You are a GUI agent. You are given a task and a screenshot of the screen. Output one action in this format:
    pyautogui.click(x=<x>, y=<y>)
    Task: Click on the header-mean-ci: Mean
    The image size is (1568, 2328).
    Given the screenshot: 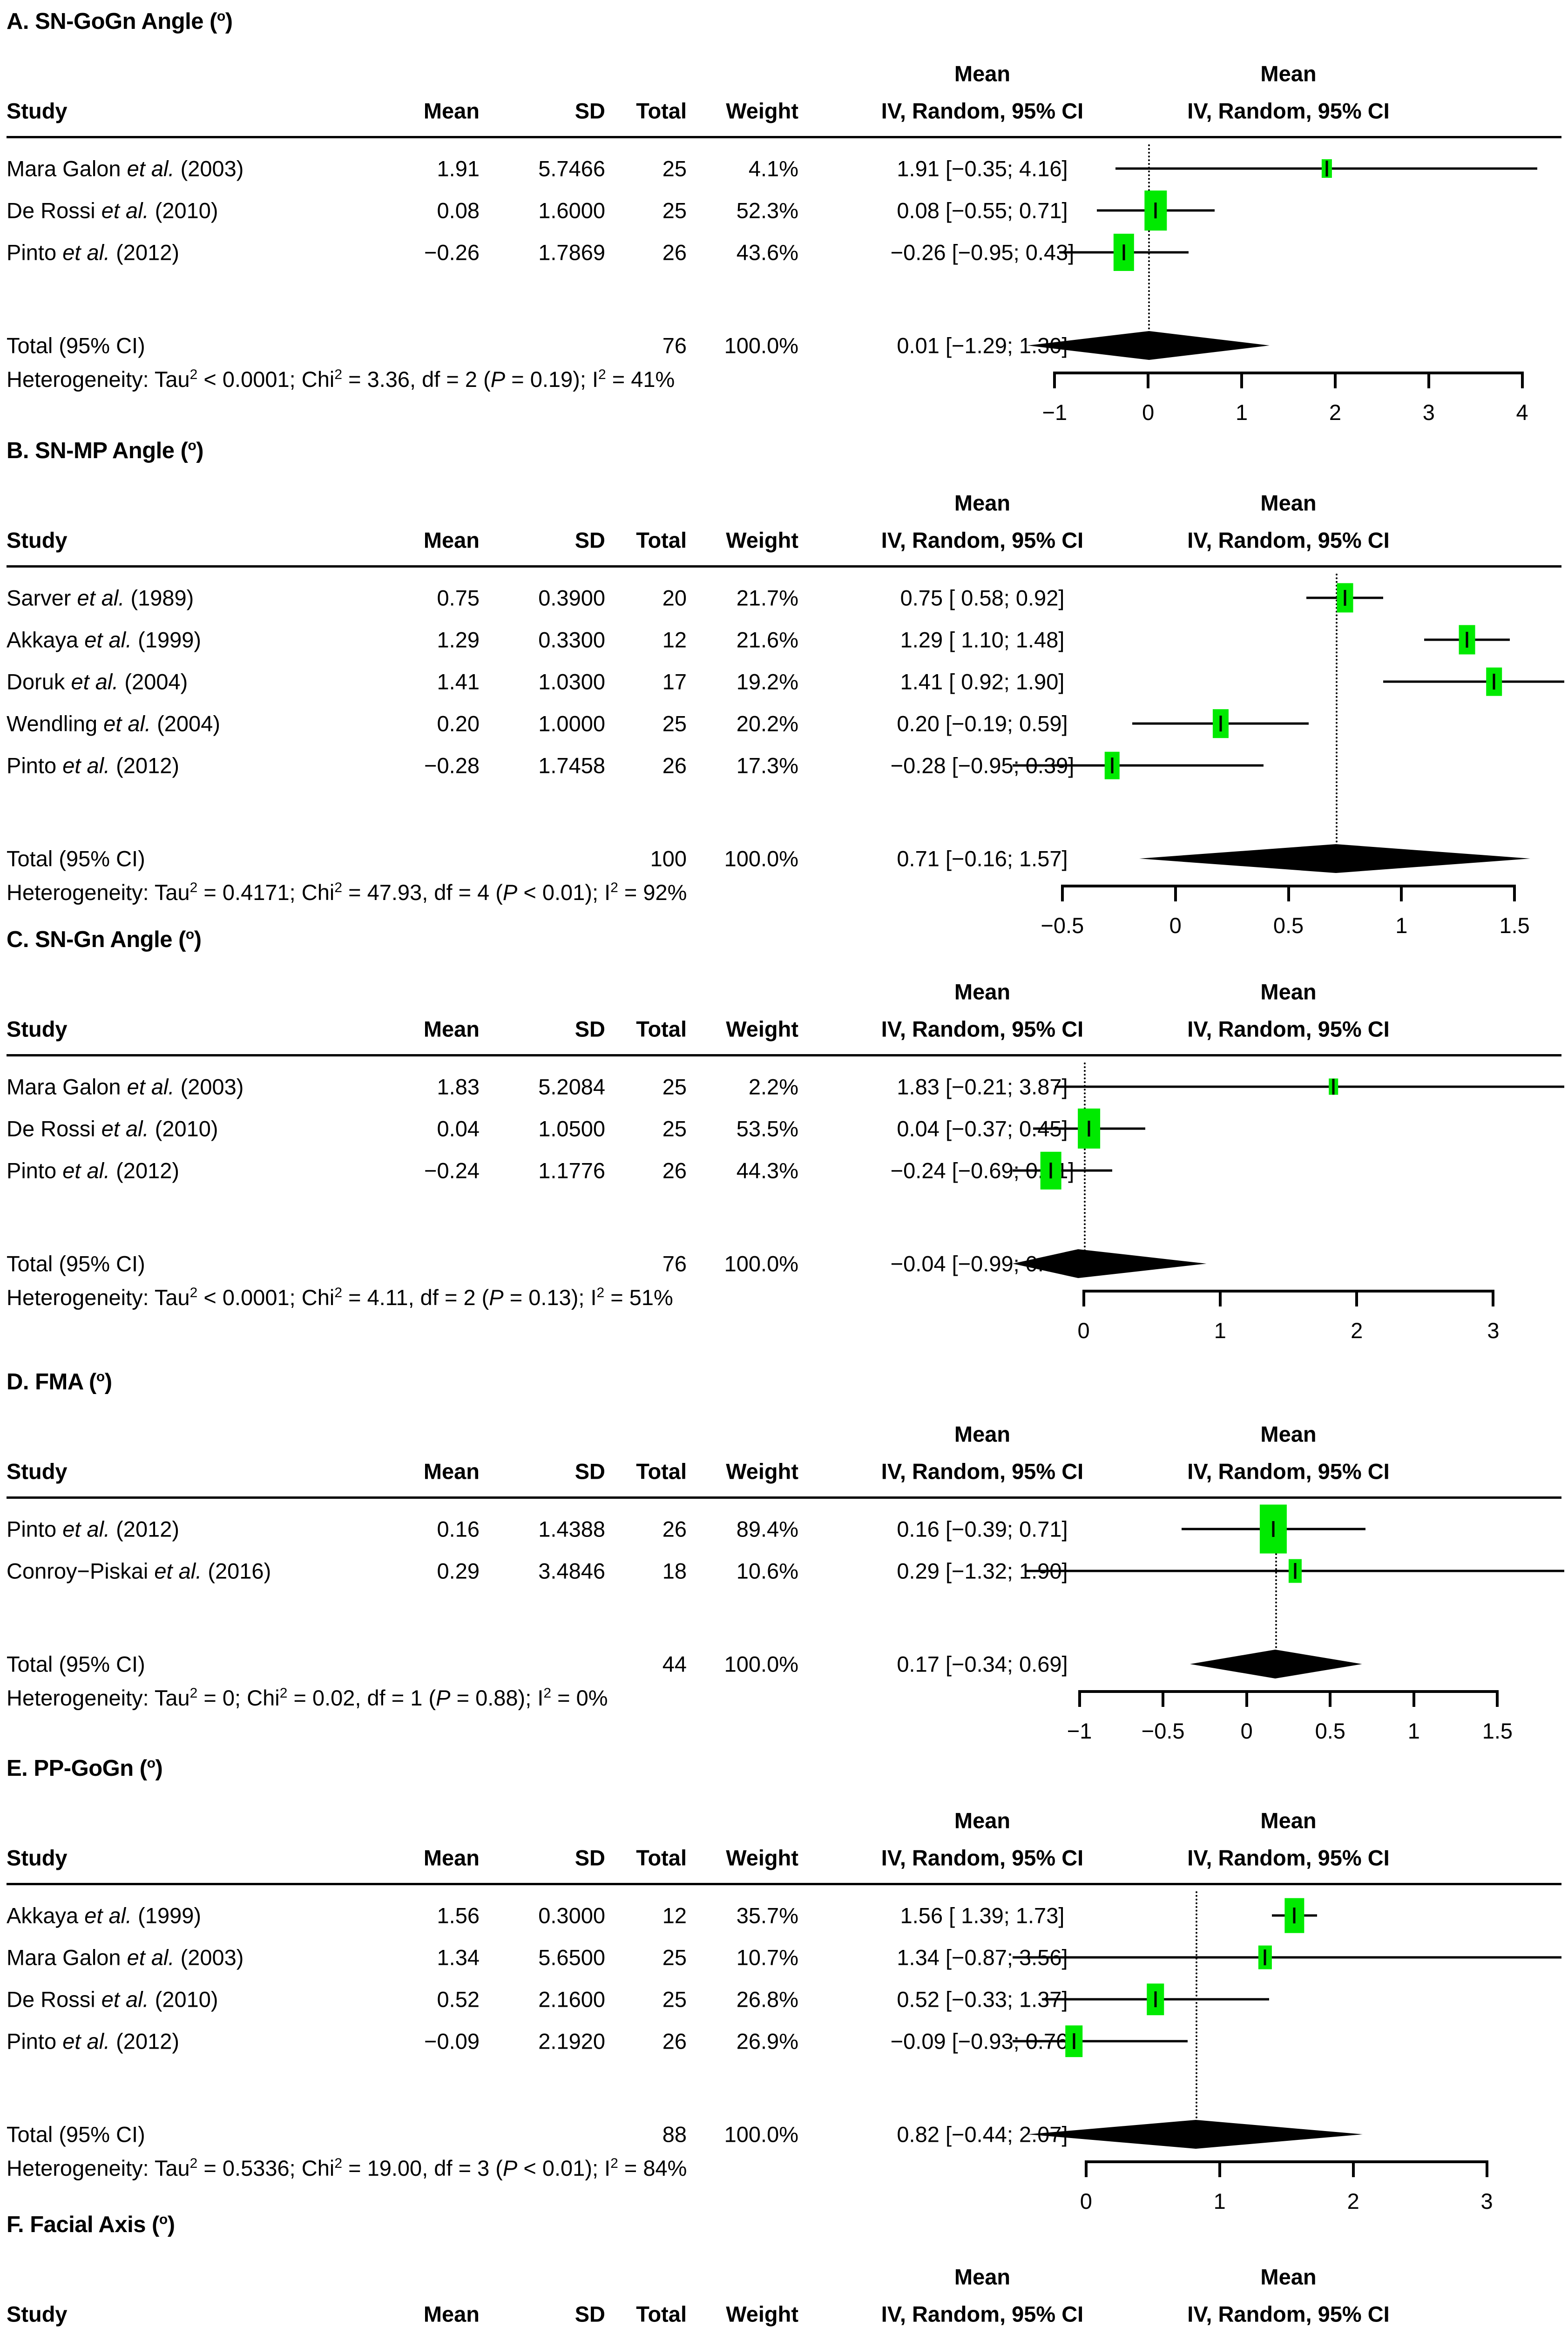 What is the action you would take?
    pyautogui.click(x=982, y=502)
    